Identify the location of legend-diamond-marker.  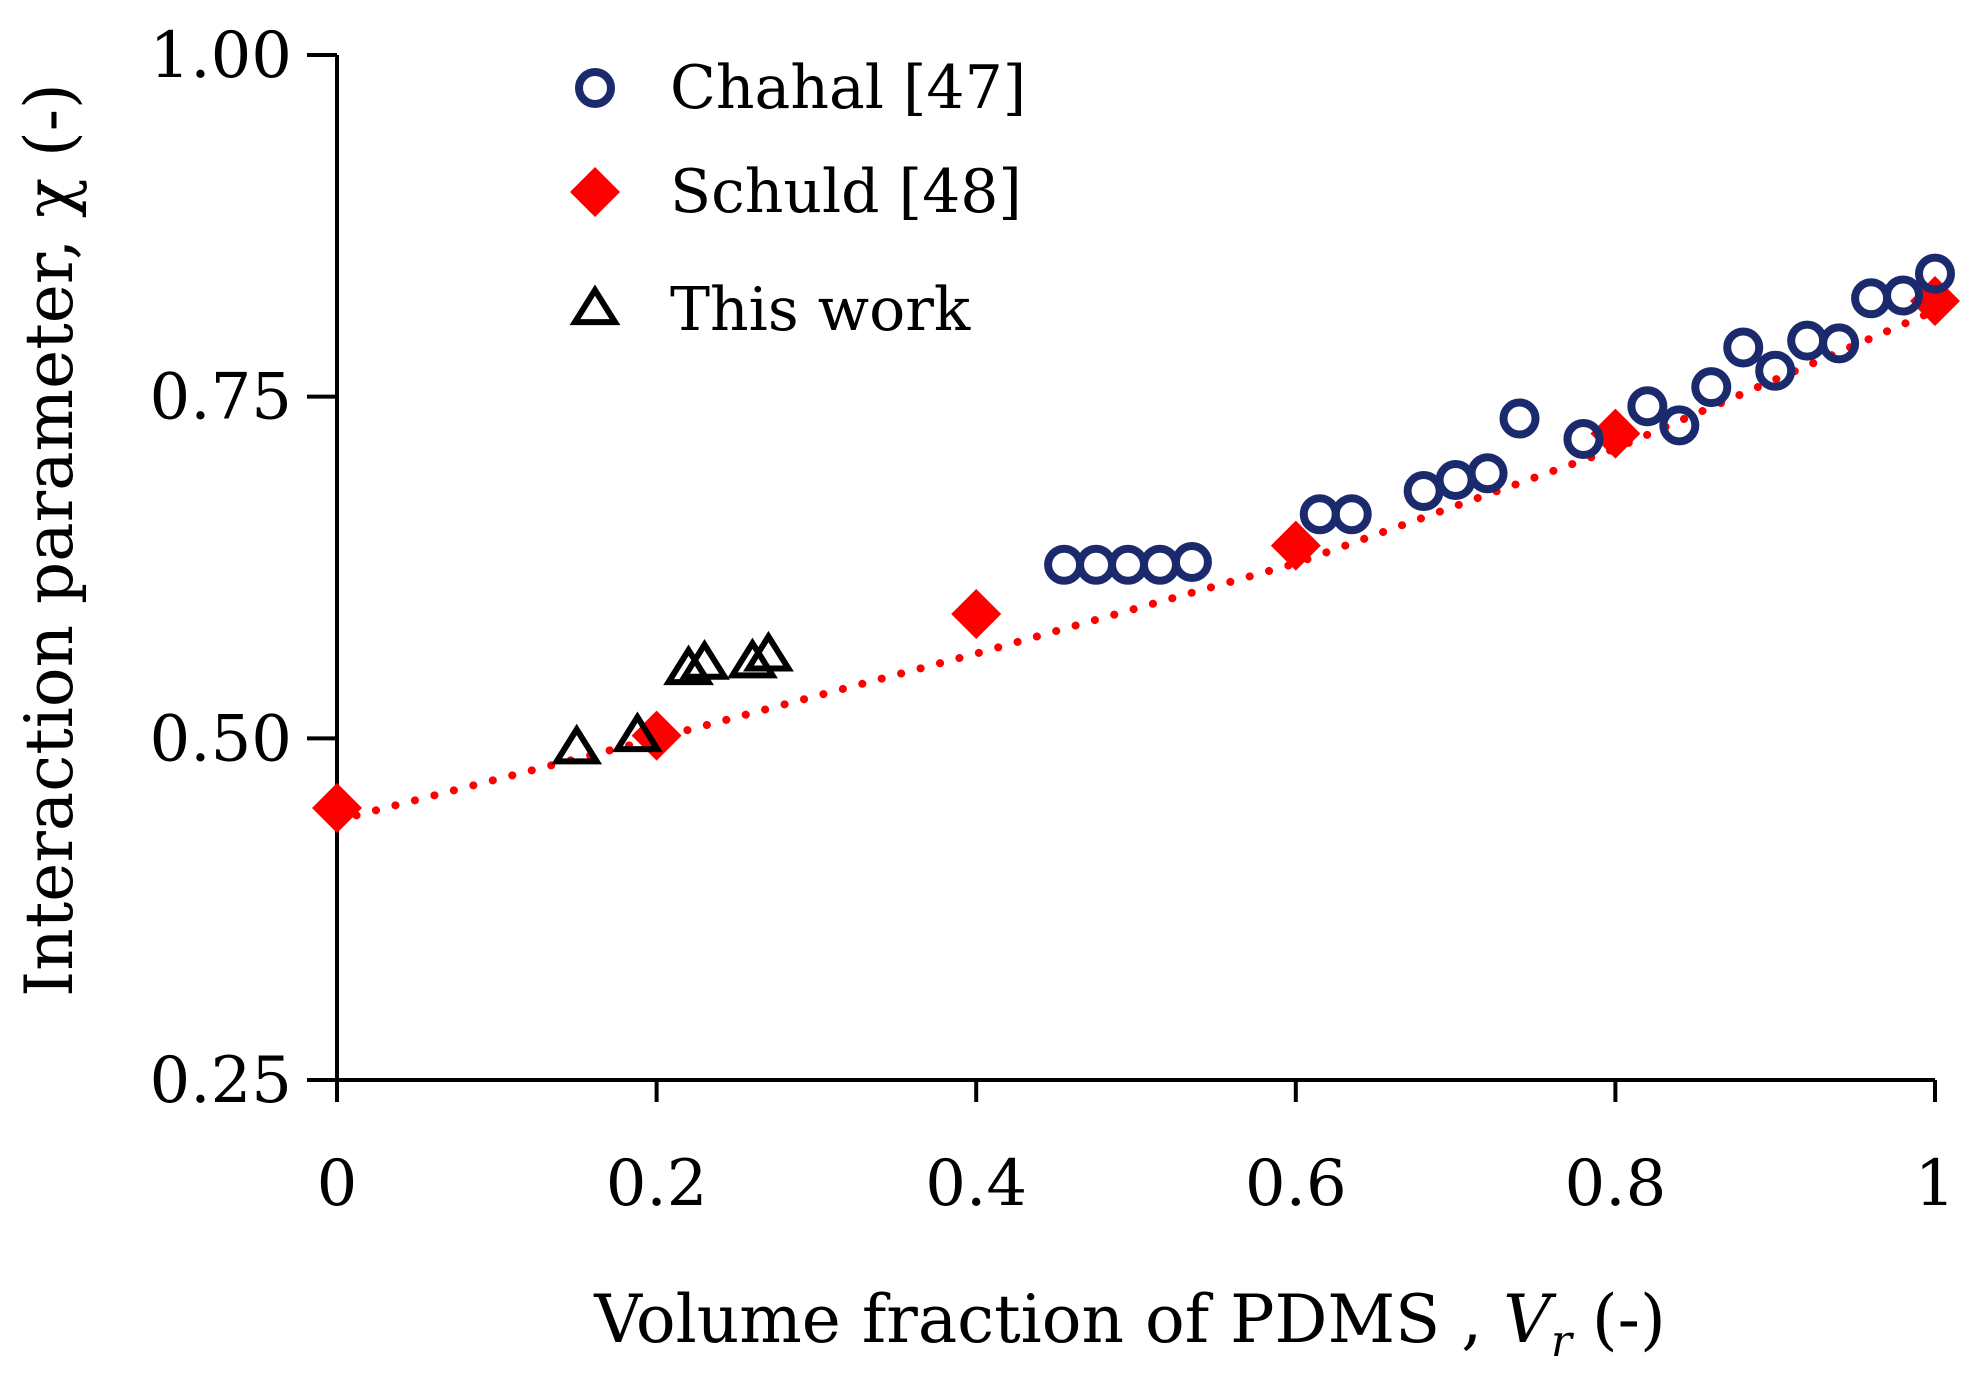
(595, 192).